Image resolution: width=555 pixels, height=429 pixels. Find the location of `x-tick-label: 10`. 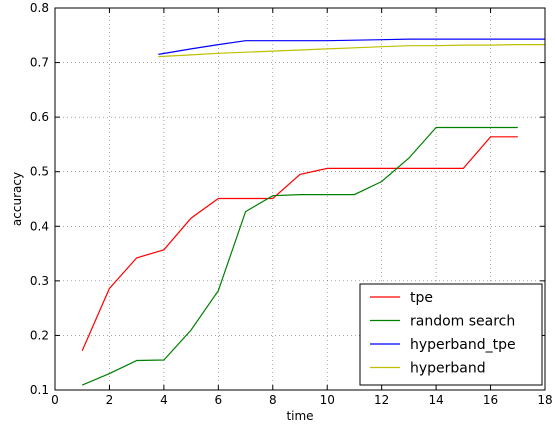

x-tick-label: 10 is located at coordinates (327, 400).